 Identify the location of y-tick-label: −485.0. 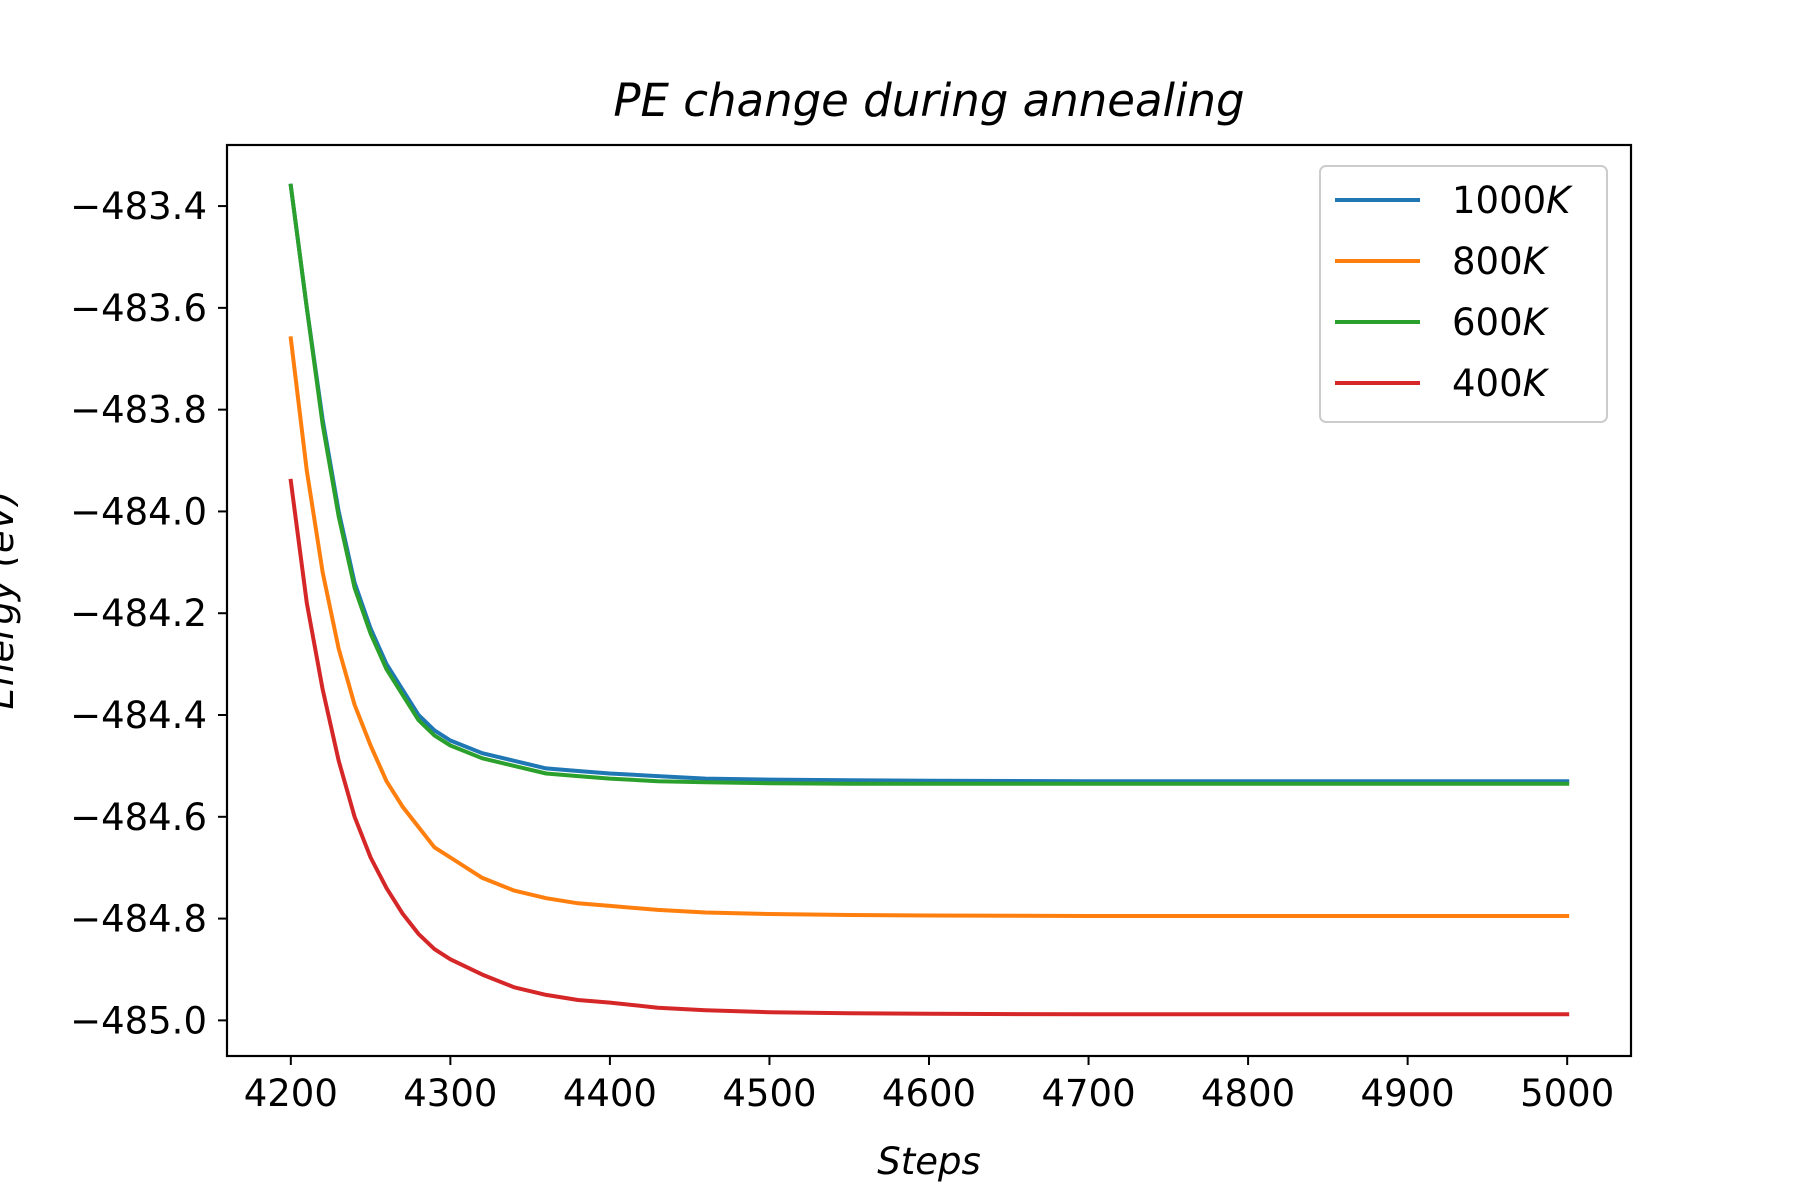
(138, 1020).